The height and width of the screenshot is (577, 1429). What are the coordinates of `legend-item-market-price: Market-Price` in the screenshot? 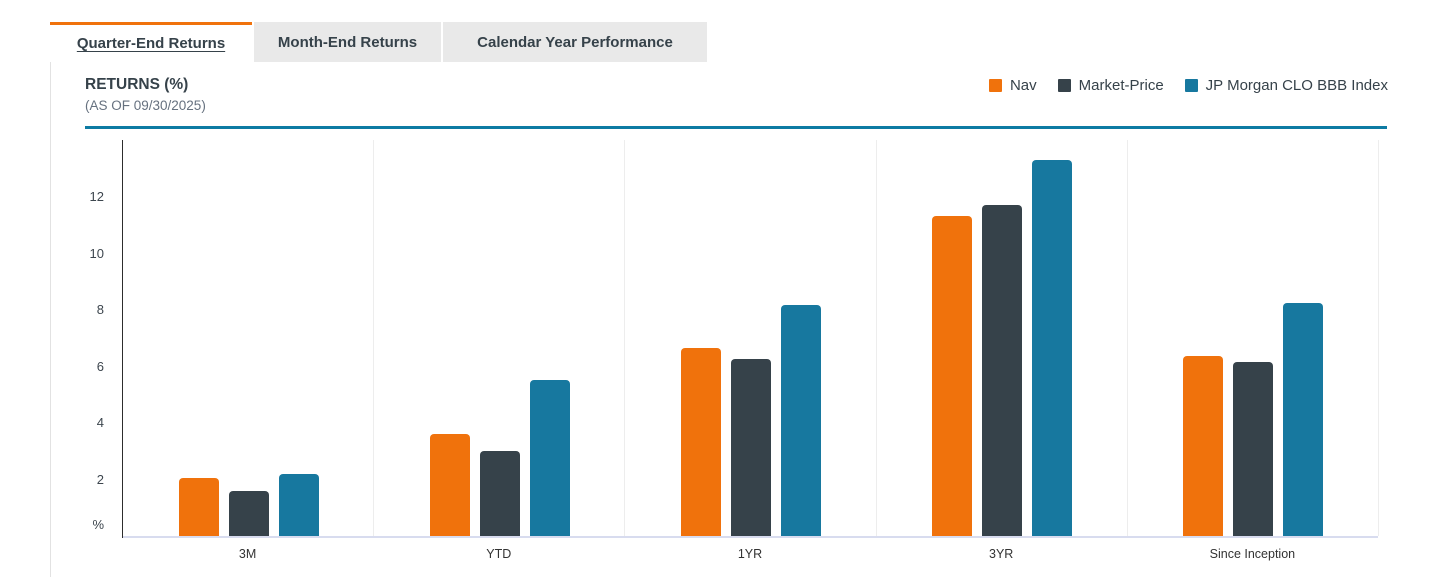 It's located at (1110, 85).